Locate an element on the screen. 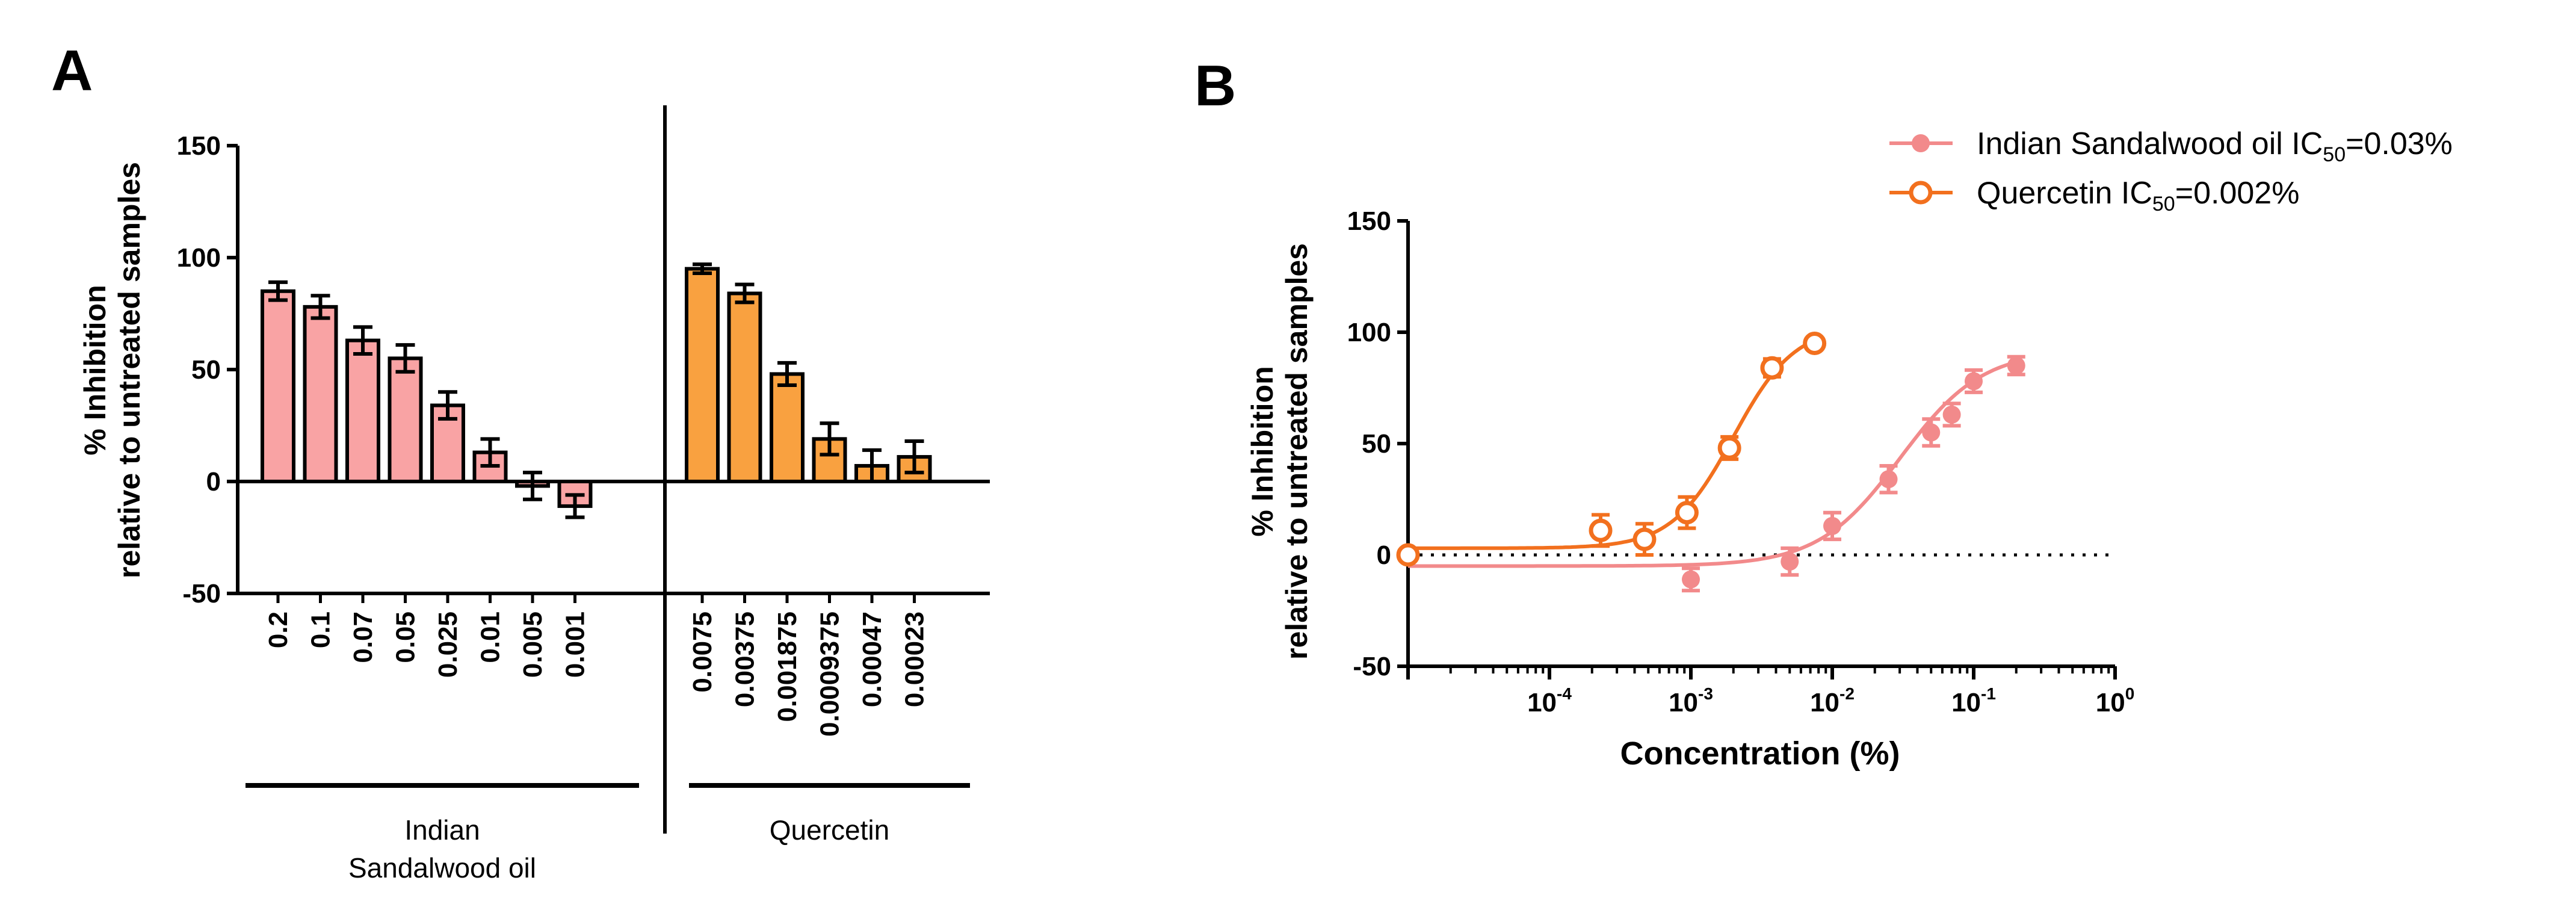 The width and height of the screenshot is (2576, 904). legend-series-name: Indian Sandalwood oil is located at coordinates (2134, 143).